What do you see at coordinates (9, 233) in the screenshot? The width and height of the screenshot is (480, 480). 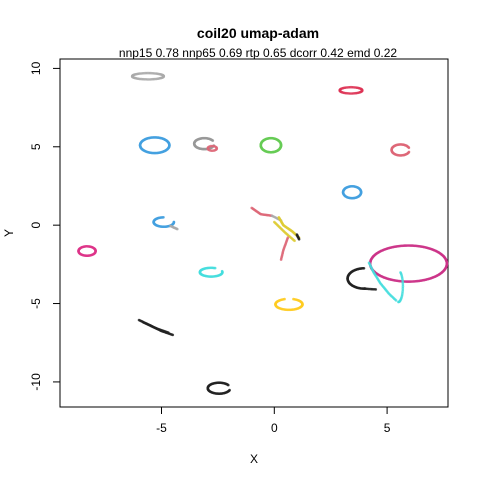 I see `y-axis-label: Y` at bounding box center [9, 233].